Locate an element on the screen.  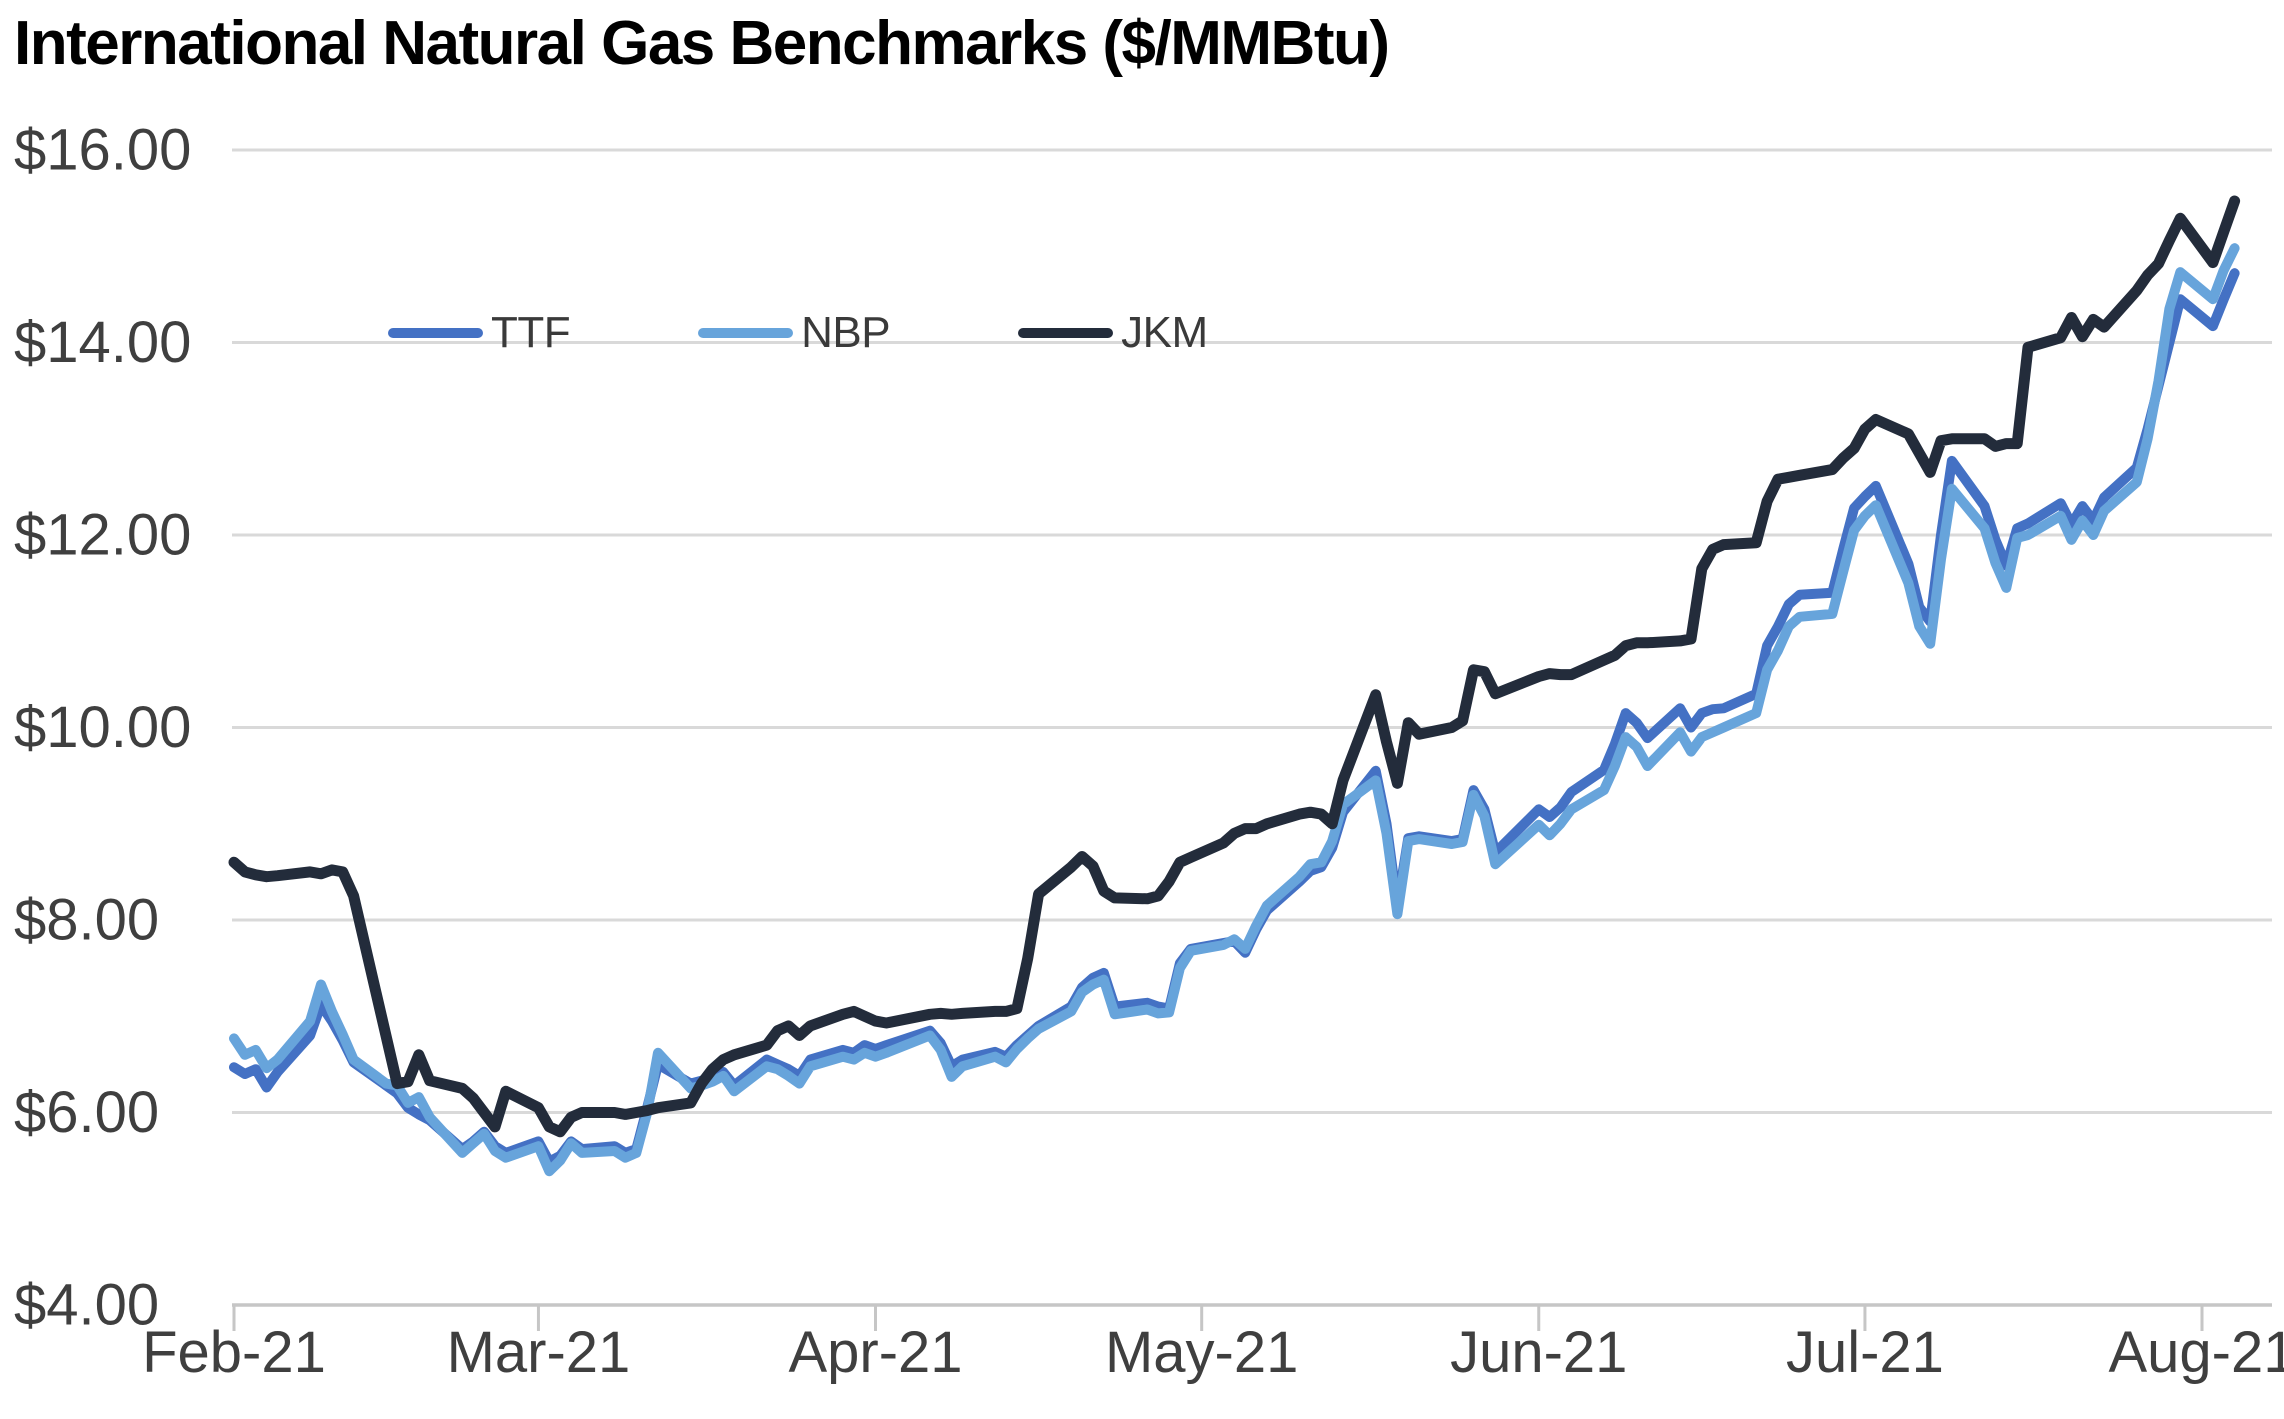
x-axis-label: Apr-21 is located at coordinates (875, 1352).